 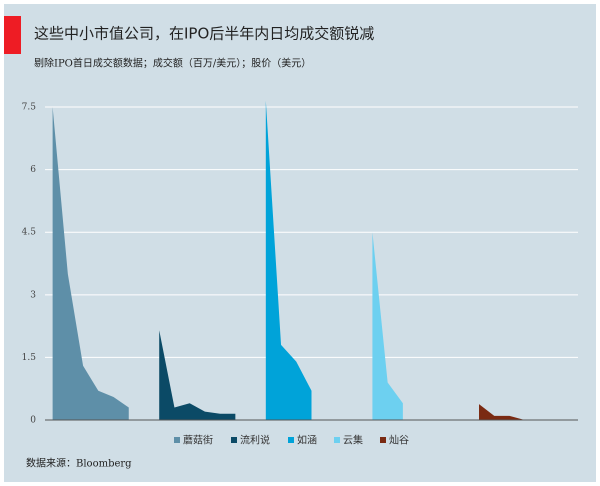 What do you see at coordinates (399, 440) in the screenshot?
I see `legend-label: 灿谷` at bounding box center [399, 440].